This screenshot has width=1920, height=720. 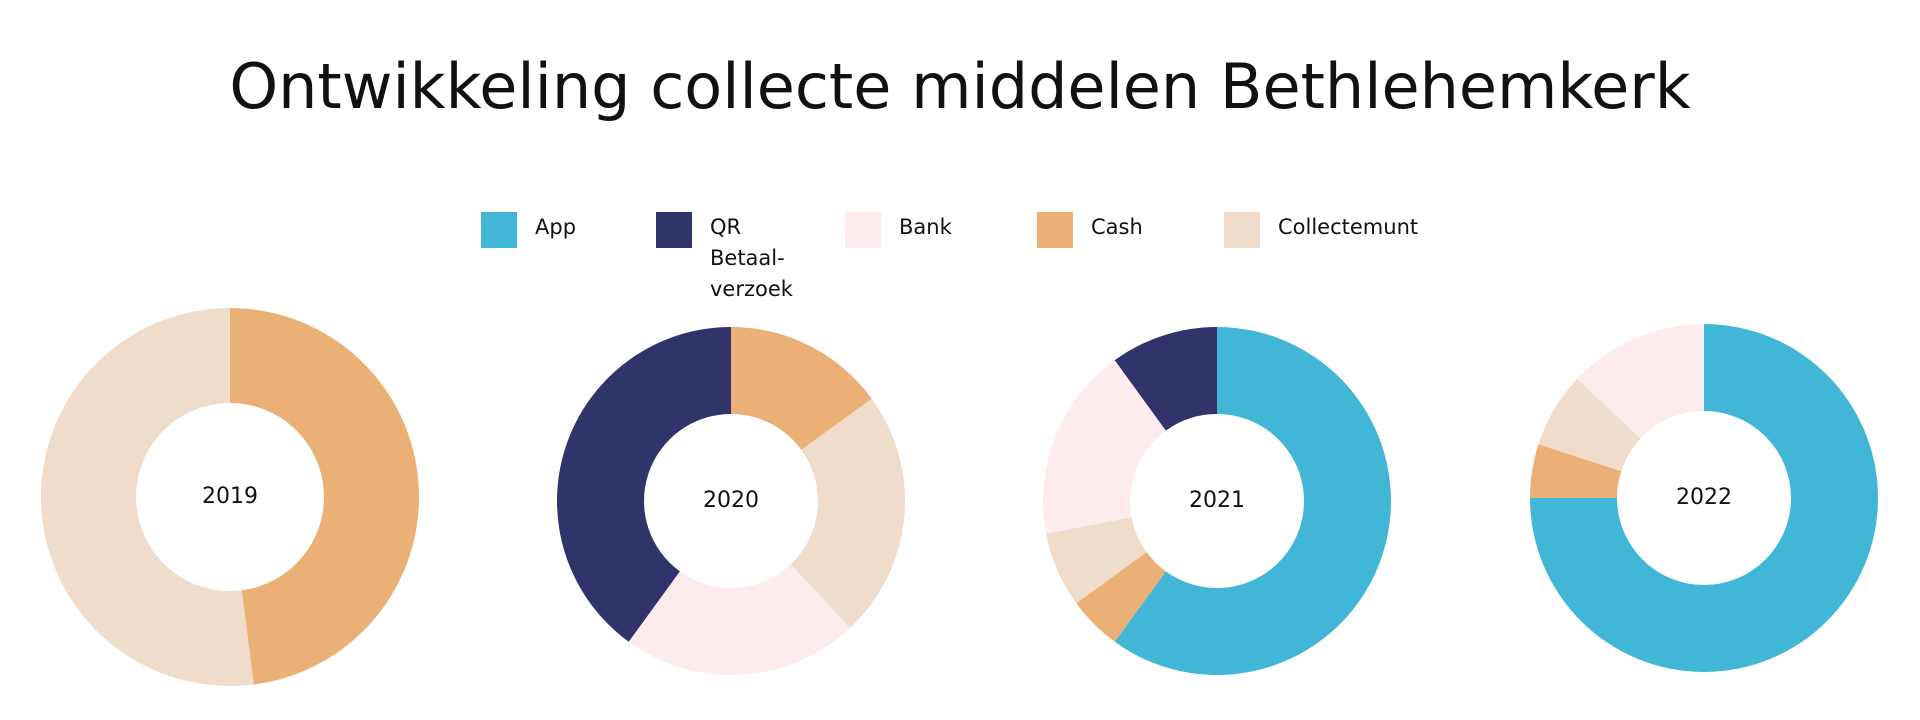 I want to click on donut-label: 2021, so click(x=1217, y=500).